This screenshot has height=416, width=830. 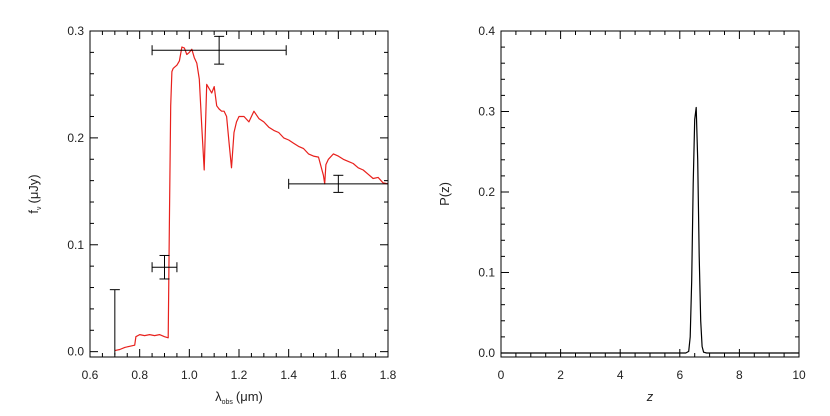 What do you see at coordinates (33, 188) in the screenshot?
I see `sed-y-axis-label-unit: (μJy)` at bounding box center [33, 188].